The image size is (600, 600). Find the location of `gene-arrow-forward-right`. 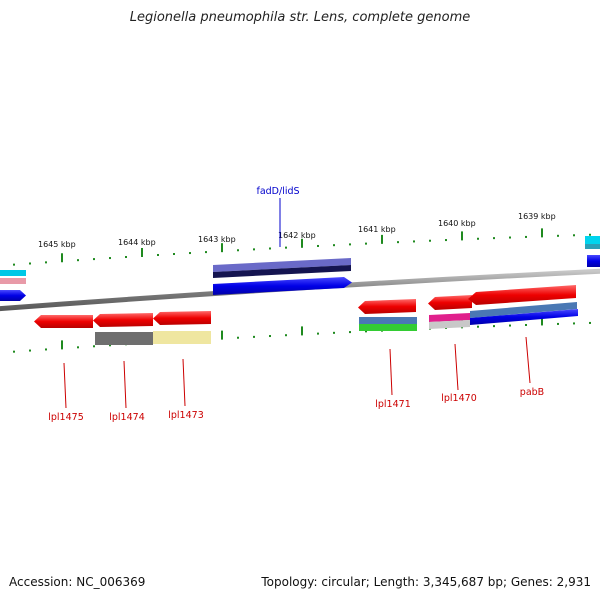

gene-arrow-forward-right is located at coordinates (593, 261).